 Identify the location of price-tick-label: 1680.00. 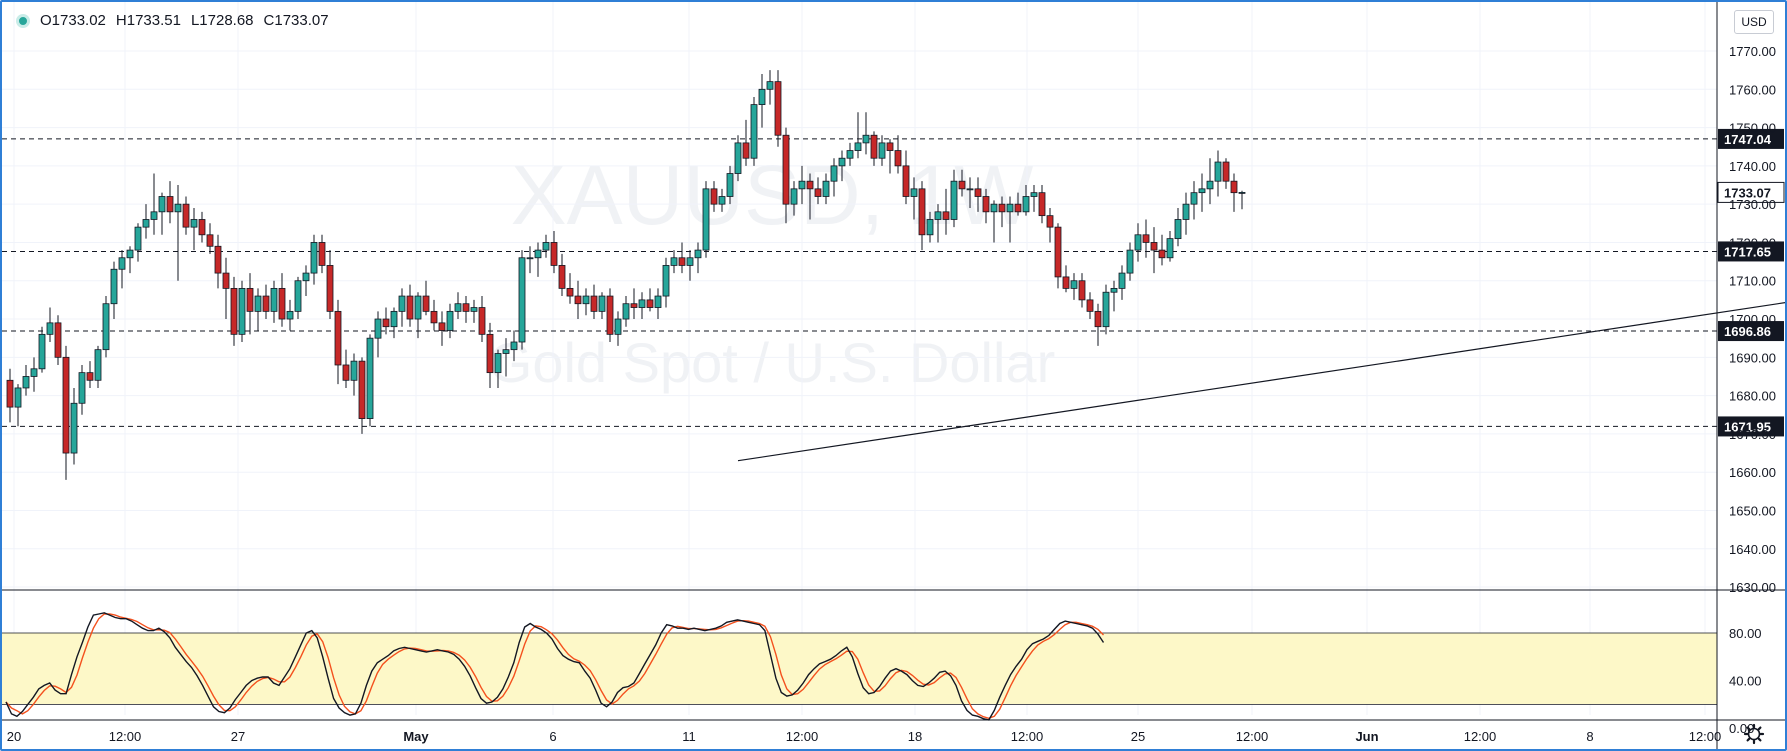
(1752, 396).